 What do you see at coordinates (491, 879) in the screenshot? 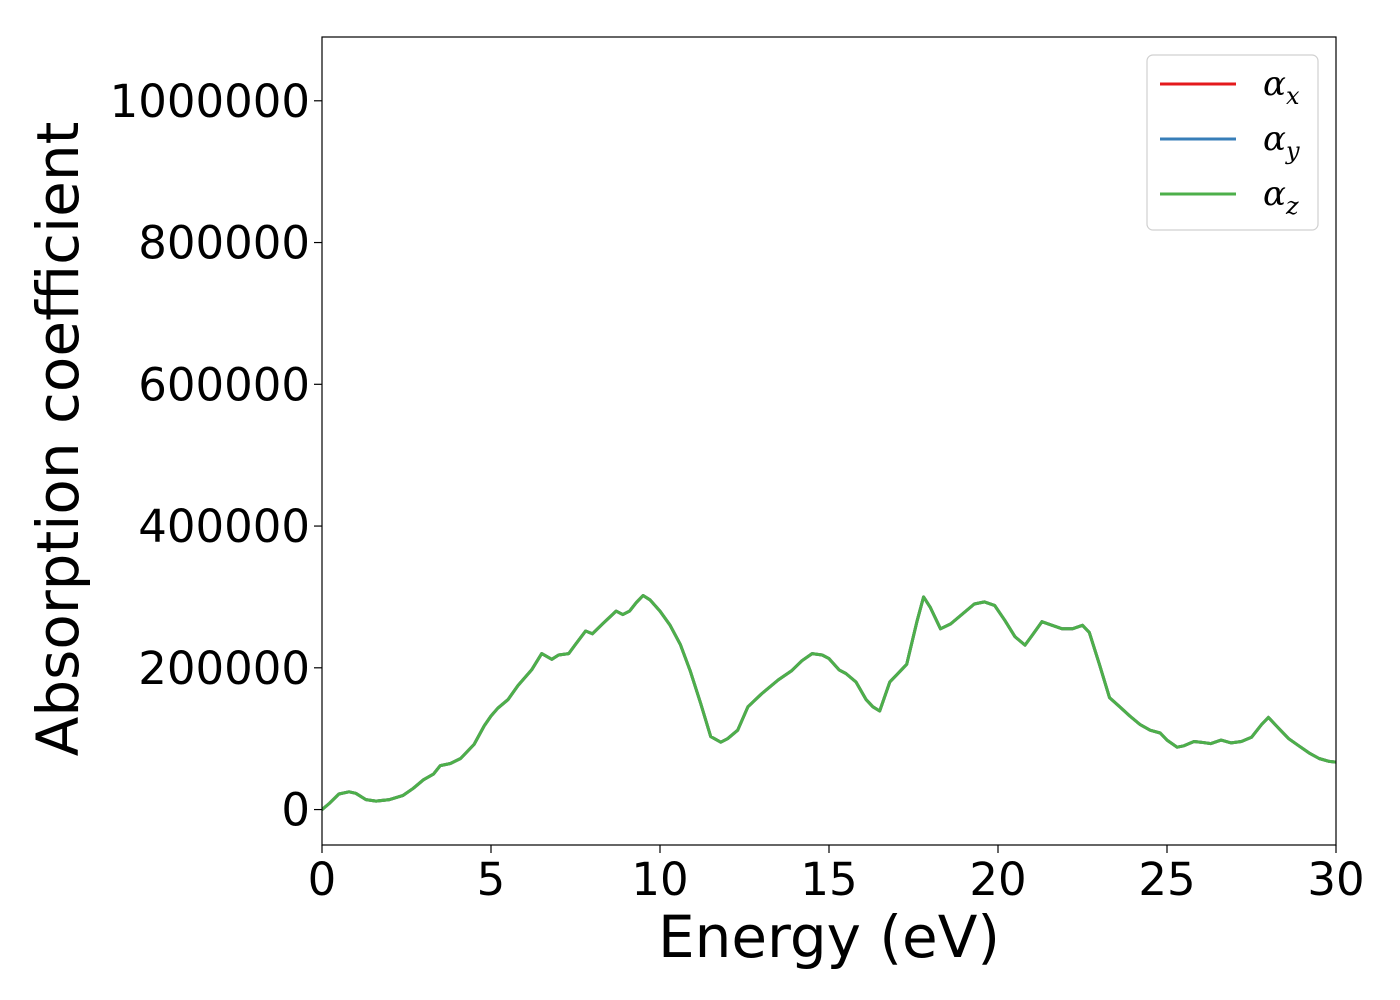
I see `x-tick-label: 5` at bounding box center [491, 879].